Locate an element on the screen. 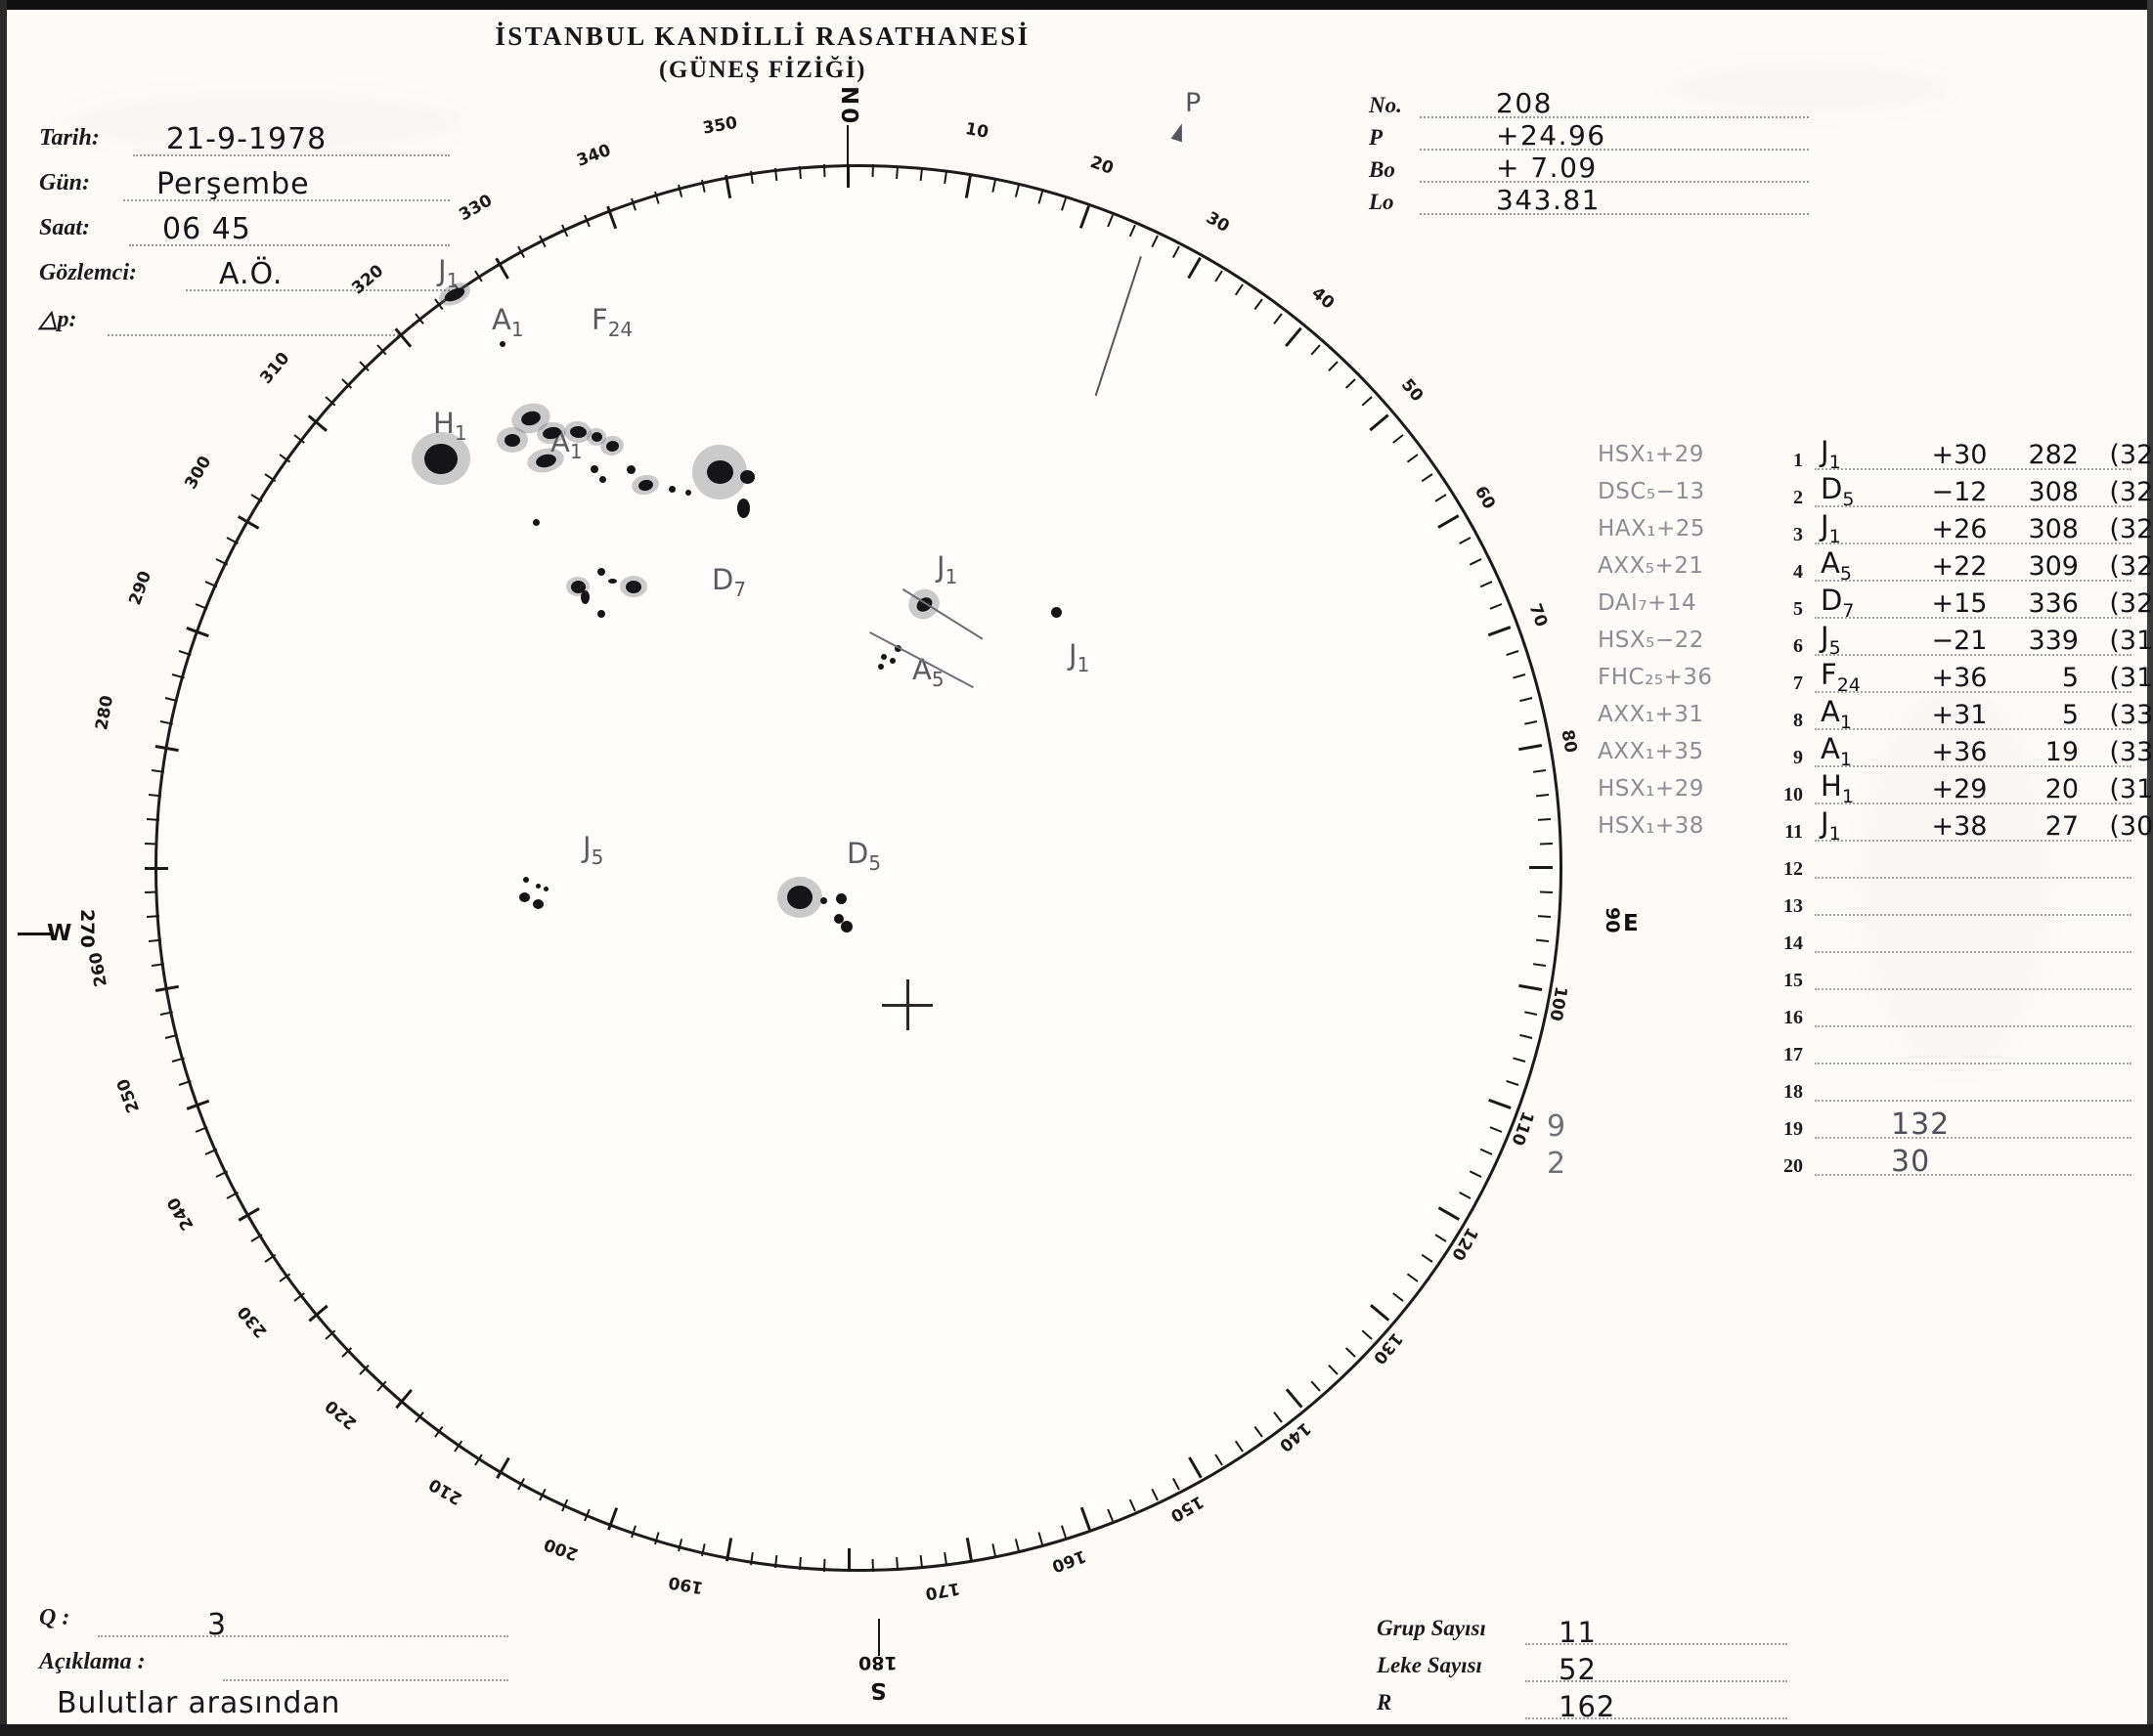 This screenshot has height=1736, width=2153. table-row-carrington: (312) is located at coordinates (2131, 789).